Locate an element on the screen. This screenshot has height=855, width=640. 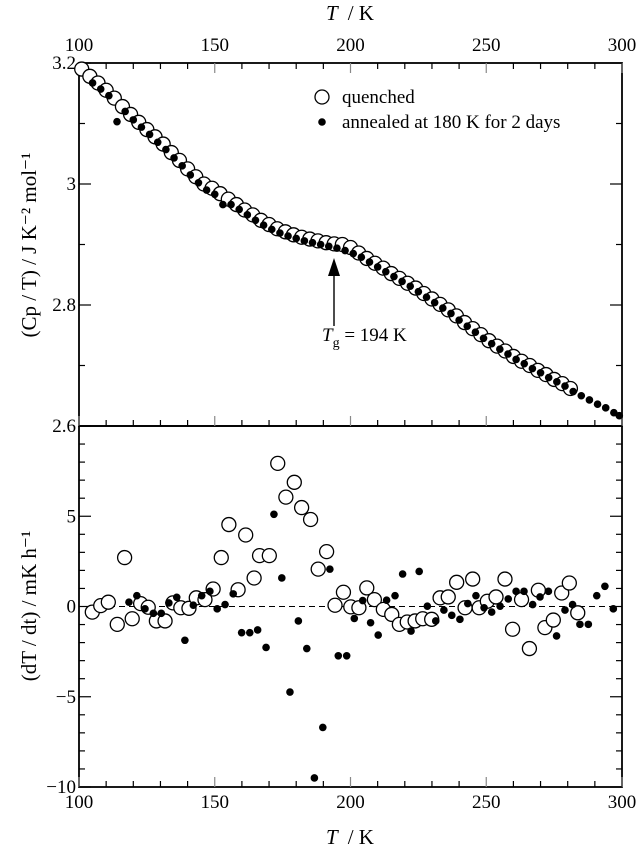
top-y-axis-title: (Cp / T) / J K⁻² mol⁻¹ is located at coordinates (29, 245).